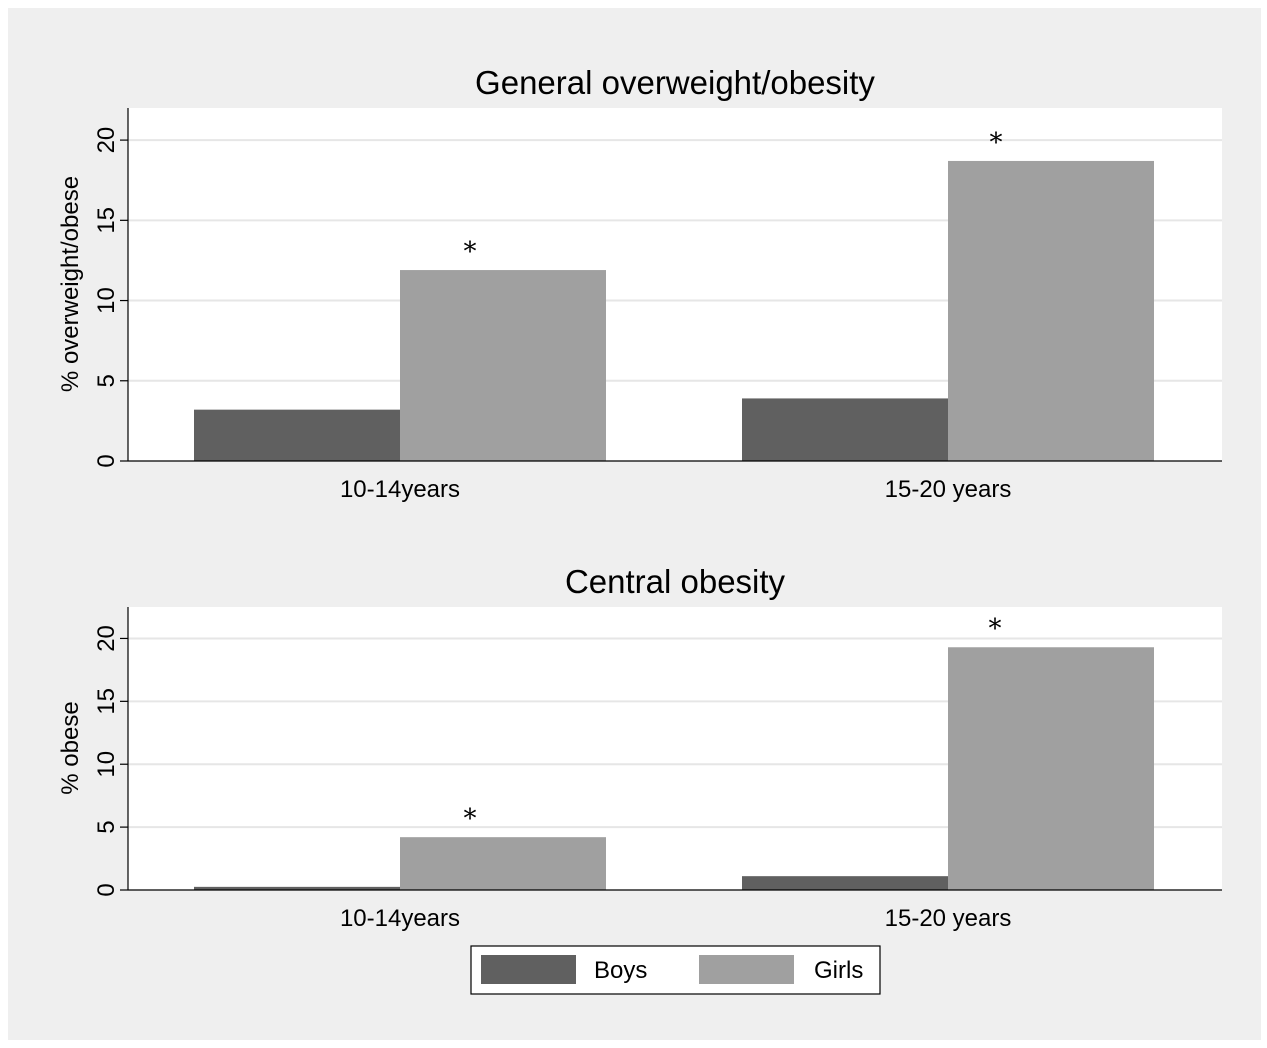 Image resolution: width=1267 pixels, height=1048 pixels. Describe the element at coordinates (528, 969) in the screenshot. I see `legend-swatch-boys` at that location.